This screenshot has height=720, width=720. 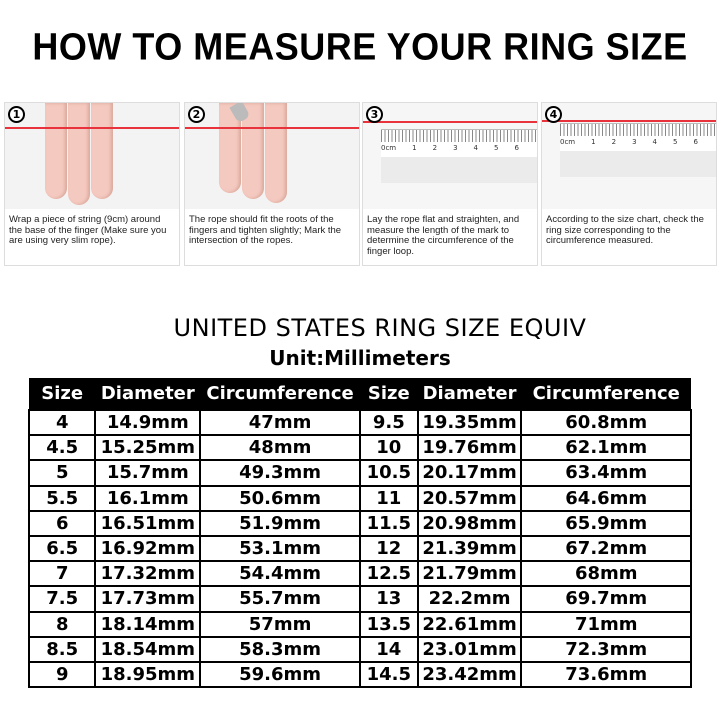 What do you see at coordinates (606, 574) in the screenshot?
I see `table-cell: 68mm` at bounding box center [606, 574].